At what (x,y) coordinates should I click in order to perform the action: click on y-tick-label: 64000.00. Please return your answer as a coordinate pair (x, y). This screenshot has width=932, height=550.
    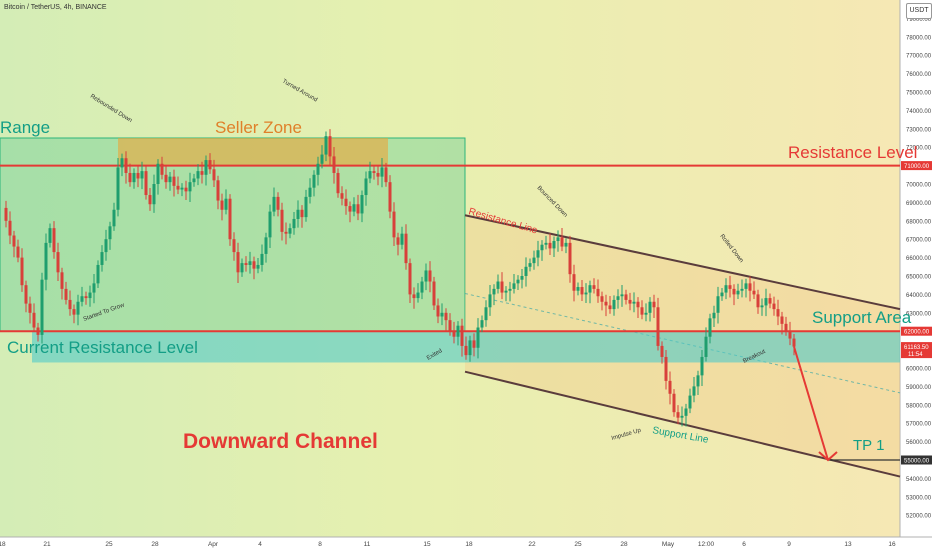
    Looking at the image, I should click on (919, 296).